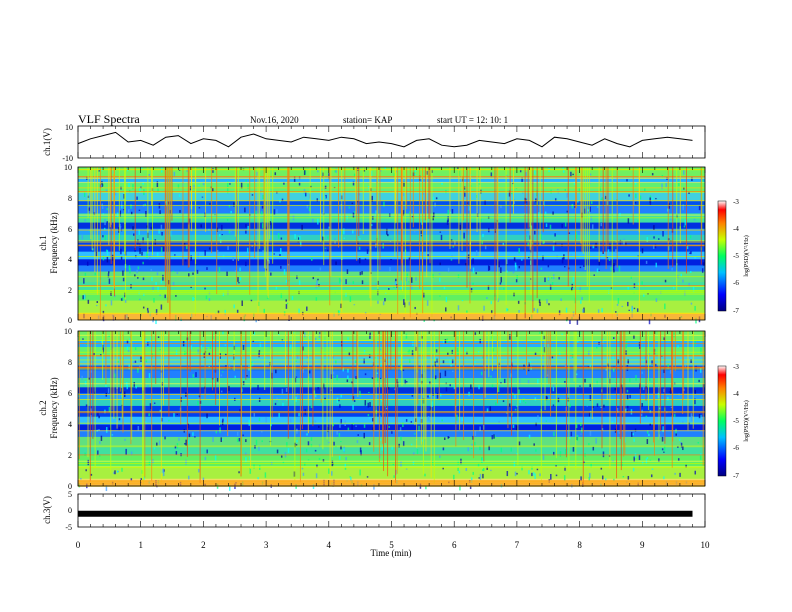 The height and width of the screenshot is (612, 792). Describe the element at coordinates (391, 402) in the screenshot. I see `spectrogram-band` at that location.